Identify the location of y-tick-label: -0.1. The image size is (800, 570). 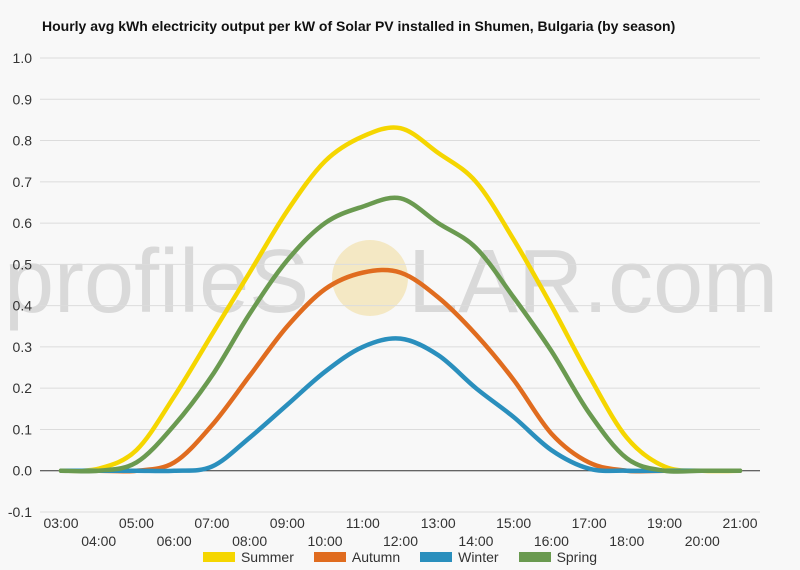
(20, 512).